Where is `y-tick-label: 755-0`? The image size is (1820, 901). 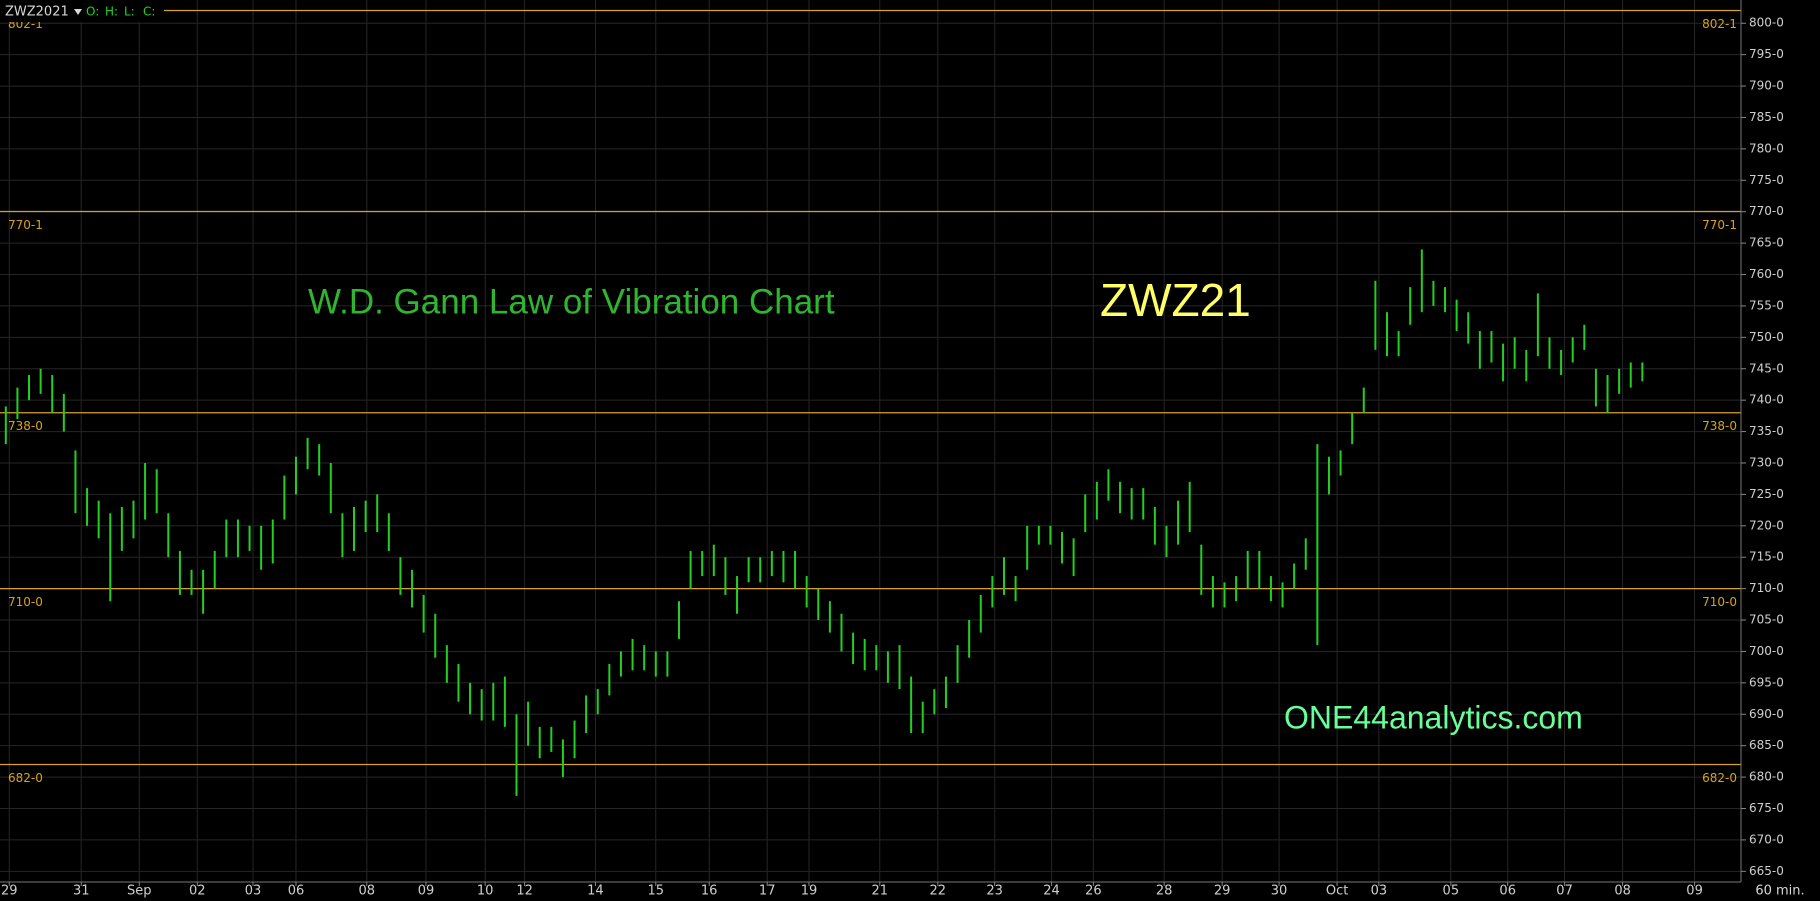 y-tick-label: 755-0 is located at coordinates (1766, 305).